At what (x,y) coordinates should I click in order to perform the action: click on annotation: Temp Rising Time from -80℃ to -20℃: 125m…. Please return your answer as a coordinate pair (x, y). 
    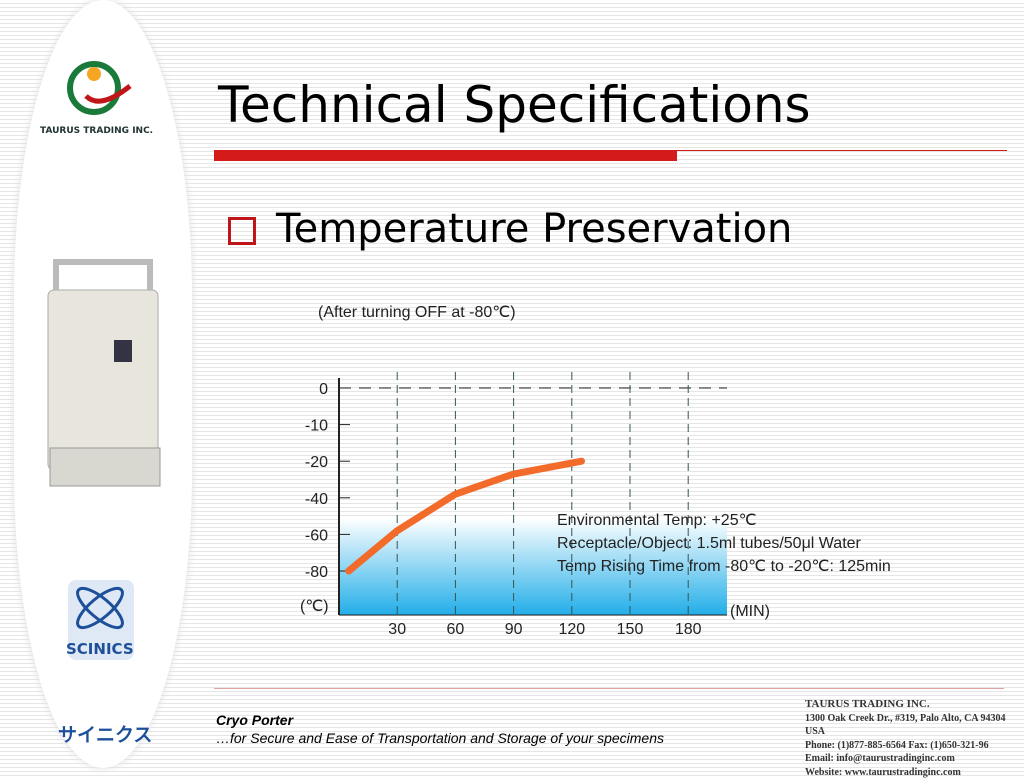
    Looking at the image, I should click on (724, 566).